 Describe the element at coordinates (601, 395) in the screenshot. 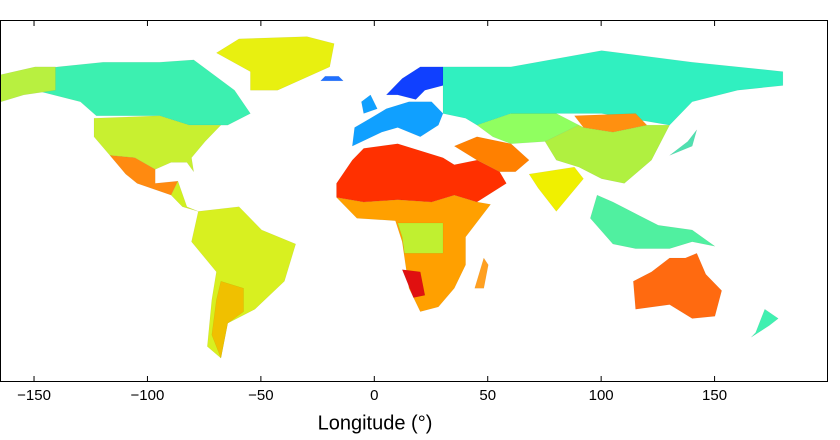

I see `x-tick-label: 100` at that location.